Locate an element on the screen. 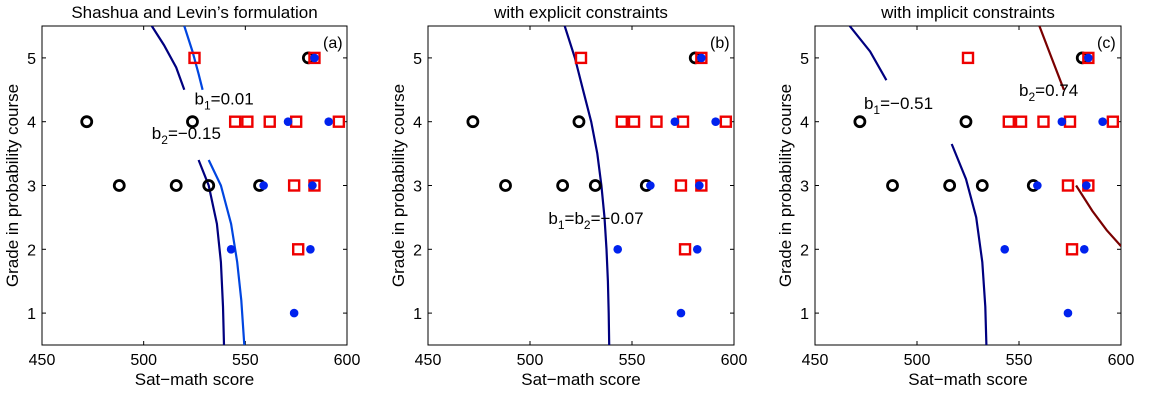 The image size is (1149, 402). annot-value: =−0.07 is located at coordinates (617, 218).